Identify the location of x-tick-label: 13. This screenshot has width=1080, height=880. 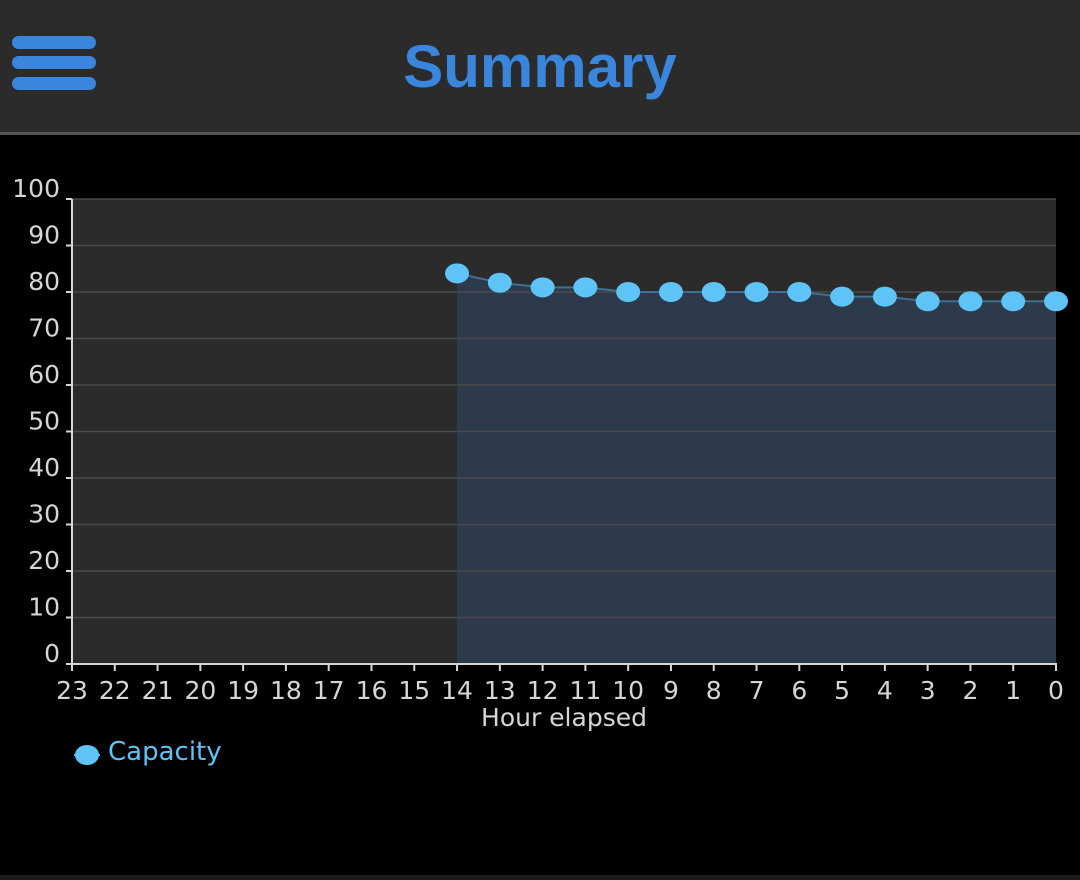
(500, 690).